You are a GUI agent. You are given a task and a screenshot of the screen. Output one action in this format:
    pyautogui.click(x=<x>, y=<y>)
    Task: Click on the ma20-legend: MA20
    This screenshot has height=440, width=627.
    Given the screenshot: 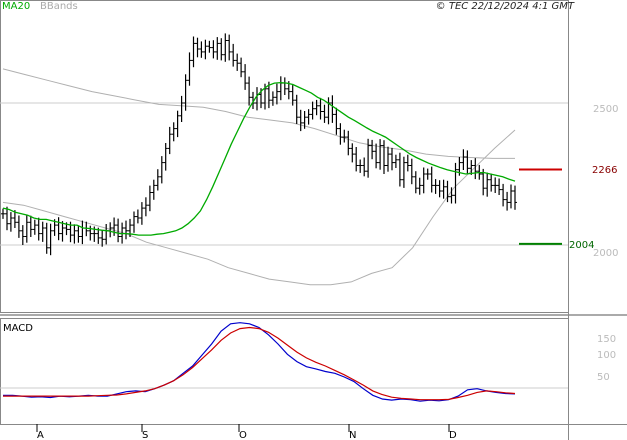 What is the action you would take?
    pyautogui.click(x=16, y=6)
    